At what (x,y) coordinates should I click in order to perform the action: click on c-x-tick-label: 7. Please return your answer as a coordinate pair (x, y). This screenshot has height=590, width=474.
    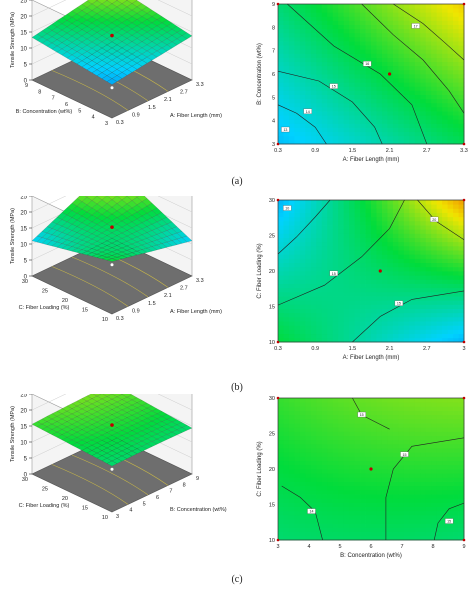
    Looking at the image, I should click on (401, 547).